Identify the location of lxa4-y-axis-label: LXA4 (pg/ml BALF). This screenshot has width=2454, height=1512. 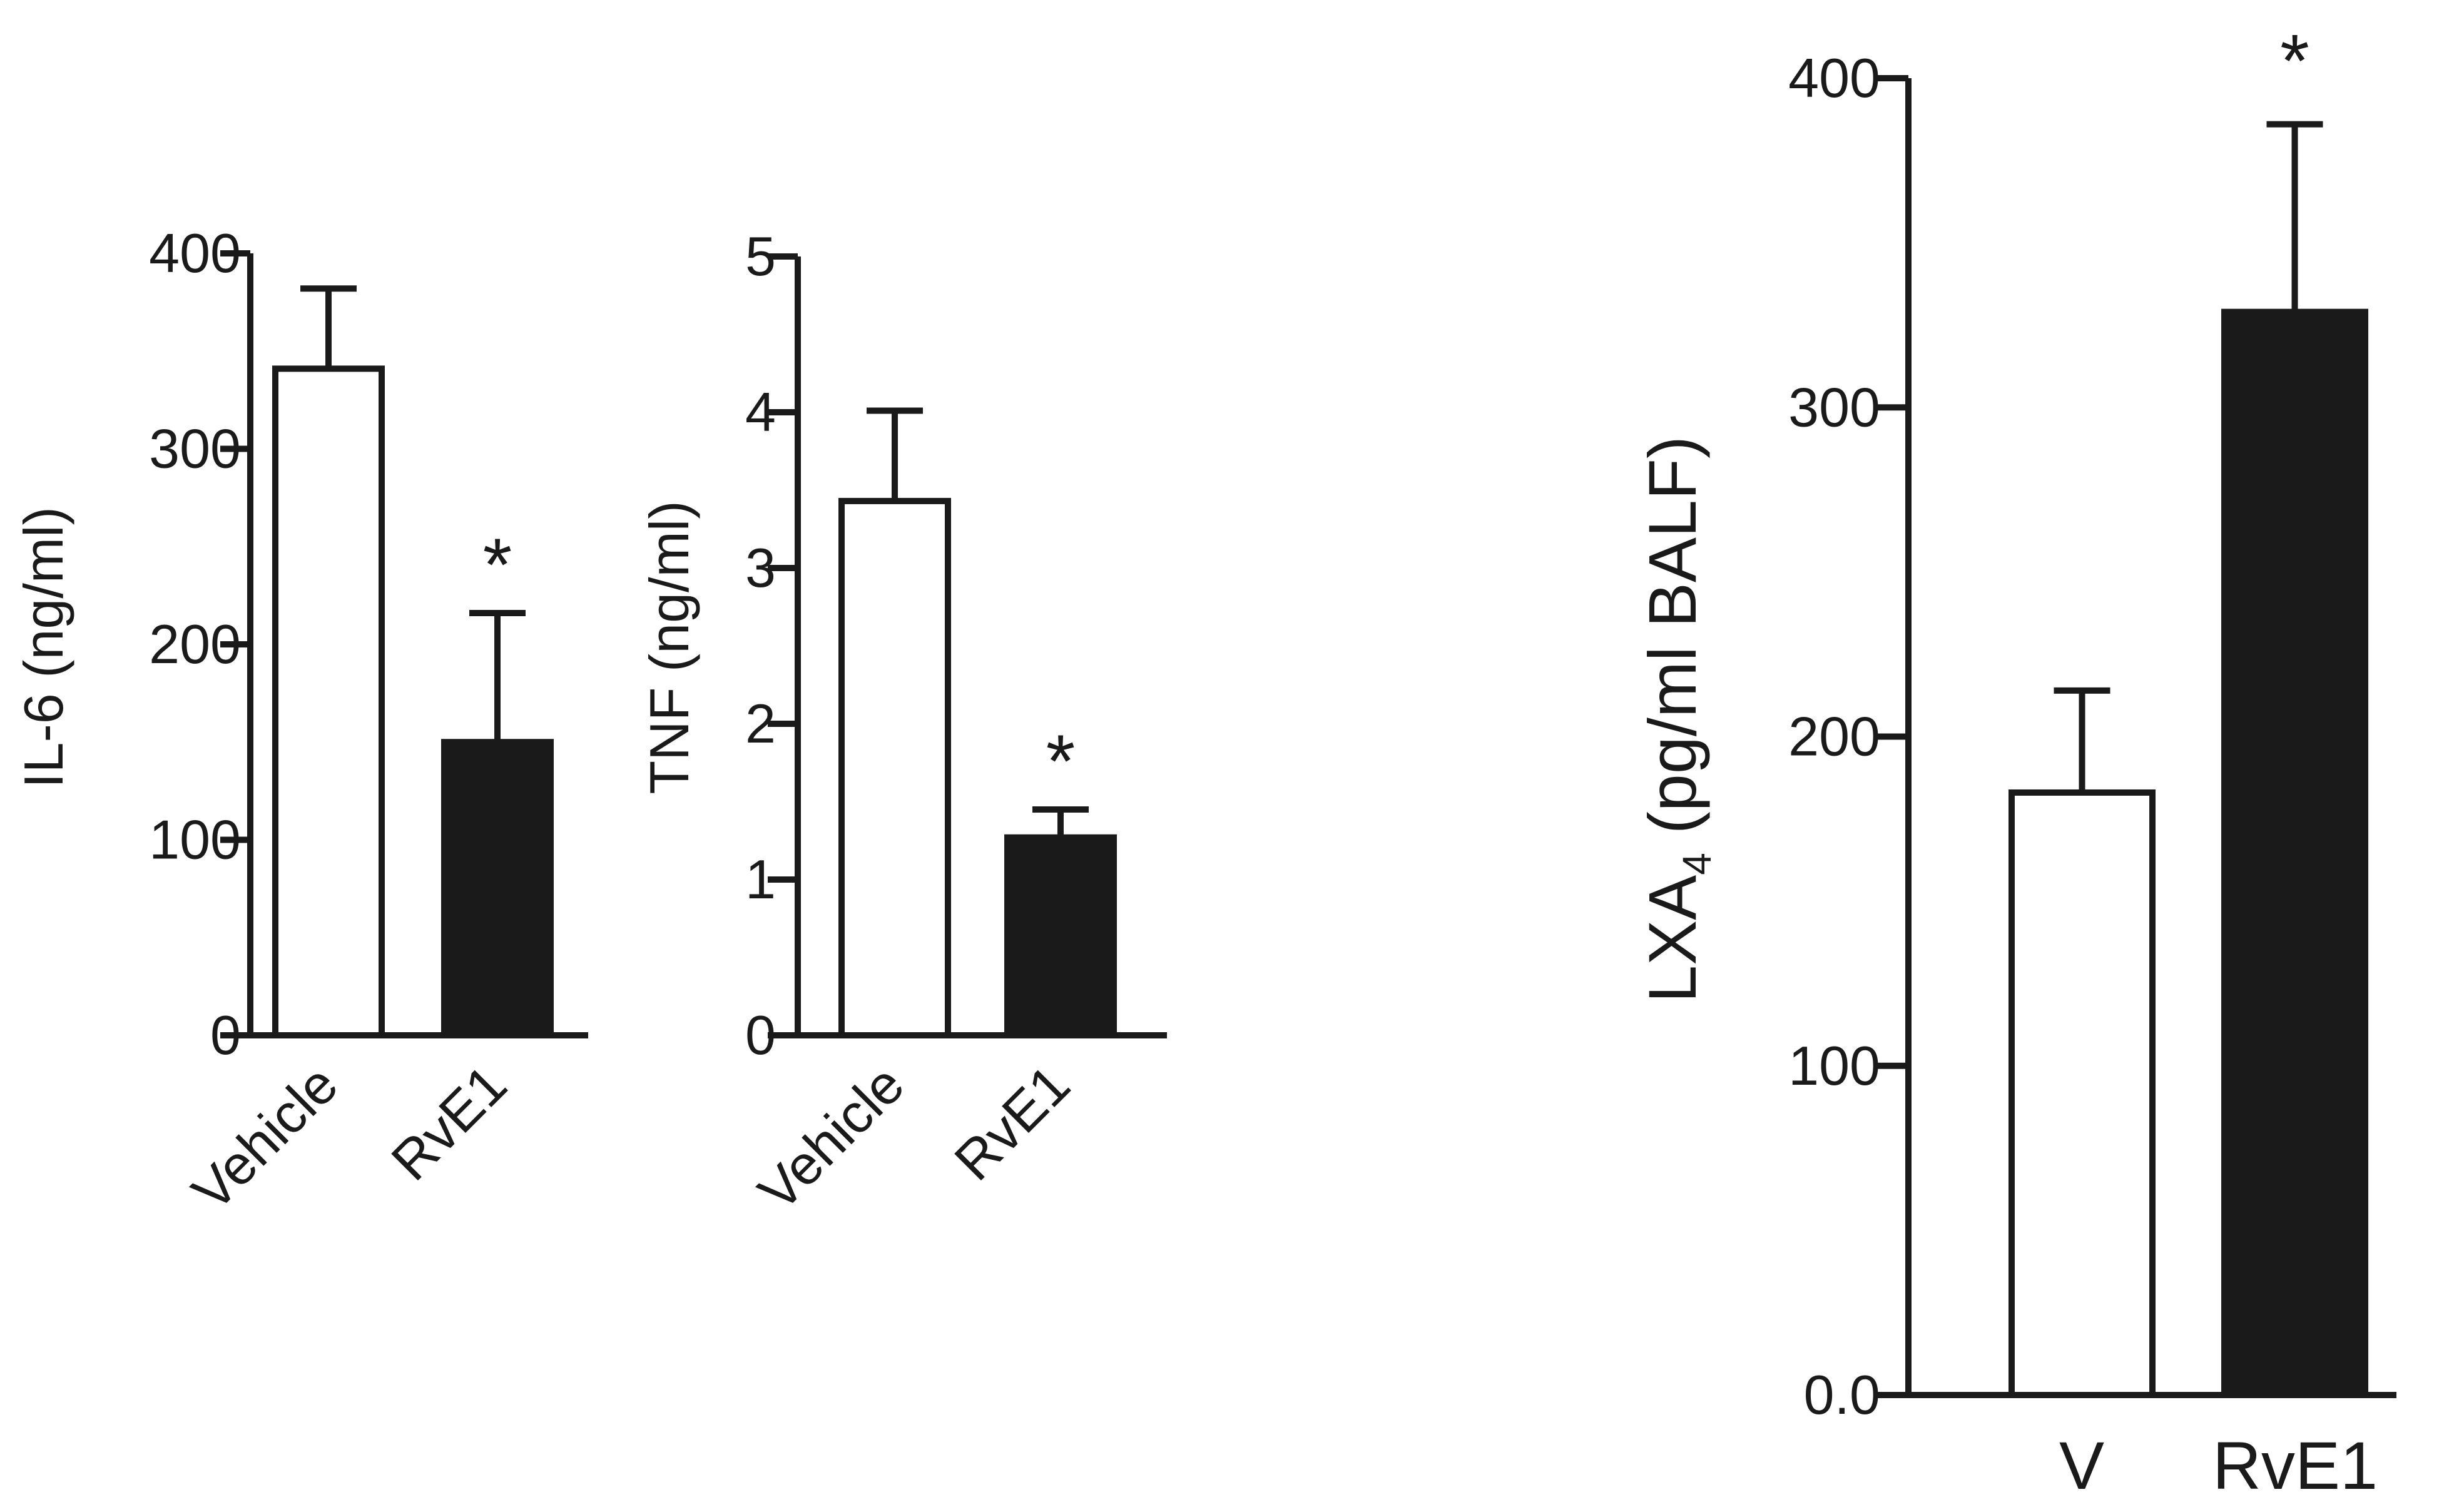
(1676, 719).